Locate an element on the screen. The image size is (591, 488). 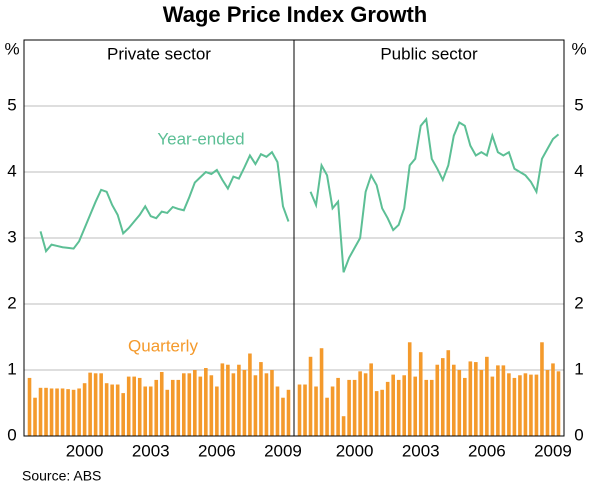
series-label: Quarterly is located at coordinates (163, 345).